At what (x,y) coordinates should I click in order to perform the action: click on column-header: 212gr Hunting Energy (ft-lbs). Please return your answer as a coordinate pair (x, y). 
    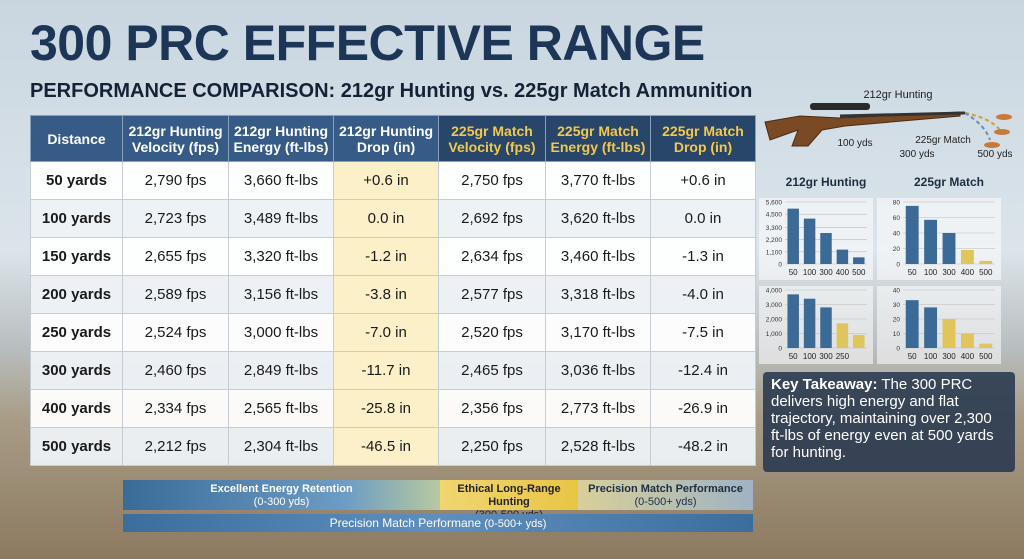
    Looking at the image, I should click on (281, 138).